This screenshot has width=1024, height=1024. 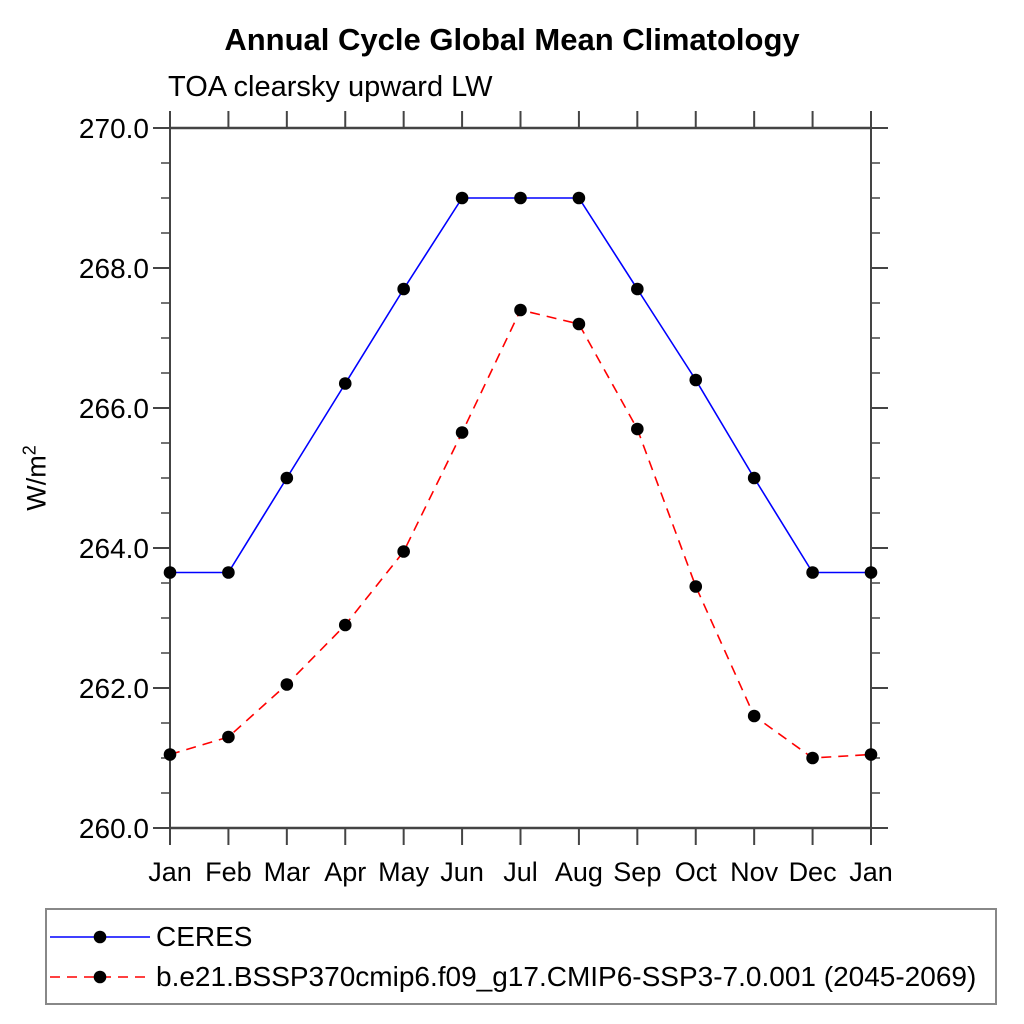 What do you see at coordinates (287, 872) in the screenshot?
I see `x-tick-label: Mar` at bounding box center [287, 872].